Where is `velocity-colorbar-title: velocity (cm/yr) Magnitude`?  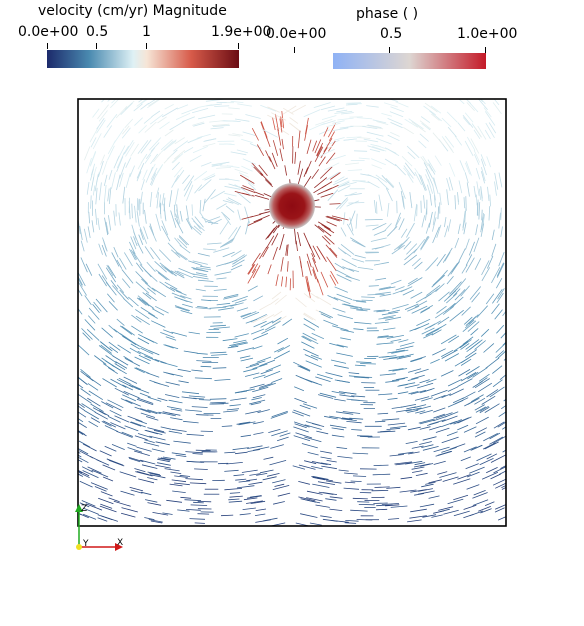
velocity-colorbar-title: velocity (cm/yr) Magnitude is located at coordinates (132, 11).